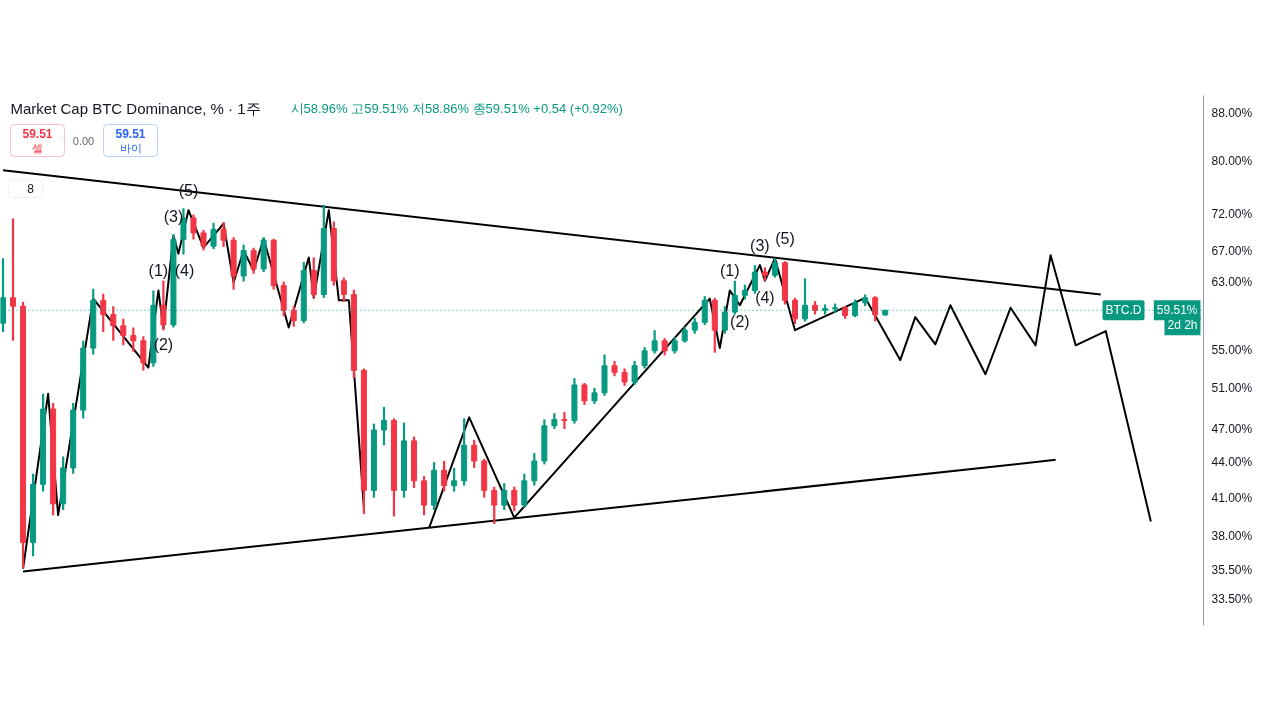 The height and width of the screenshot is (720, 1280). I want to click on y-tick-label: 80.00%, so click(1232, 161).